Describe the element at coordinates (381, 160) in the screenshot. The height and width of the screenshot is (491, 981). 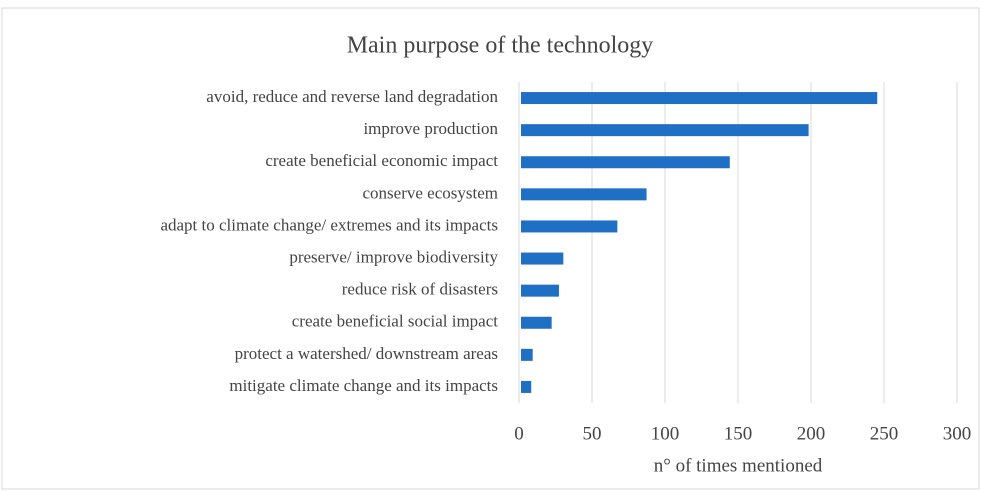
I see `y-tick-label: create beneficial economic impact` at that location.